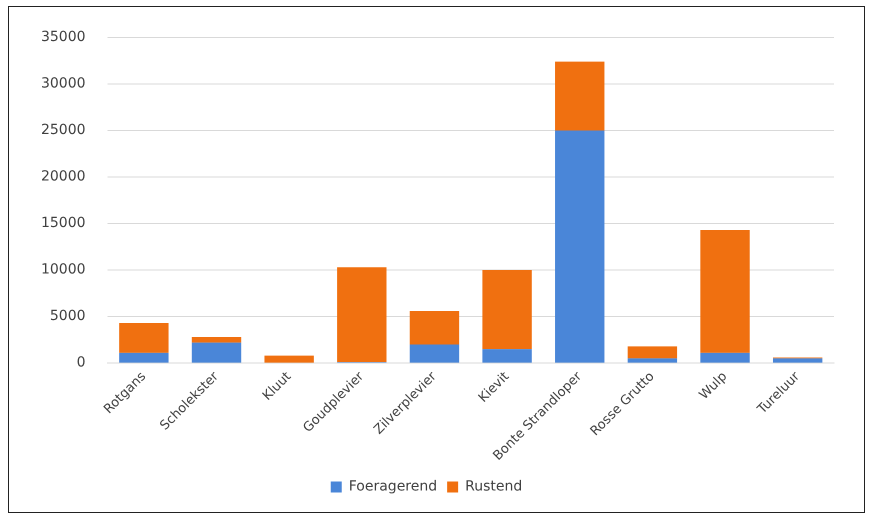  I want to click on y-tick-label: 35000, so click(63, 37).